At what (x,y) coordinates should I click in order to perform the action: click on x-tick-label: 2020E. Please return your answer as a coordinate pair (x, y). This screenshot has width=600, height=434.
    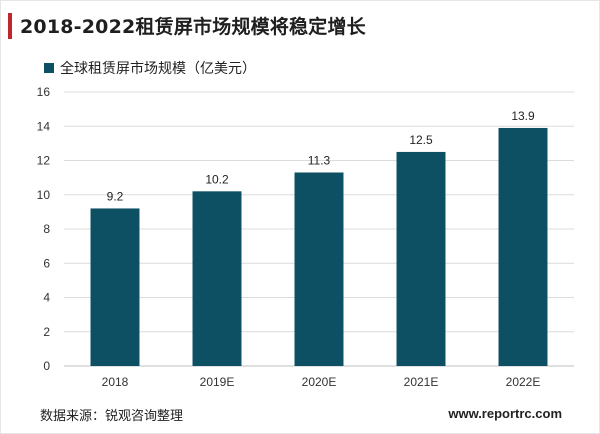
    Looking at the image, I should click on (319, 382).